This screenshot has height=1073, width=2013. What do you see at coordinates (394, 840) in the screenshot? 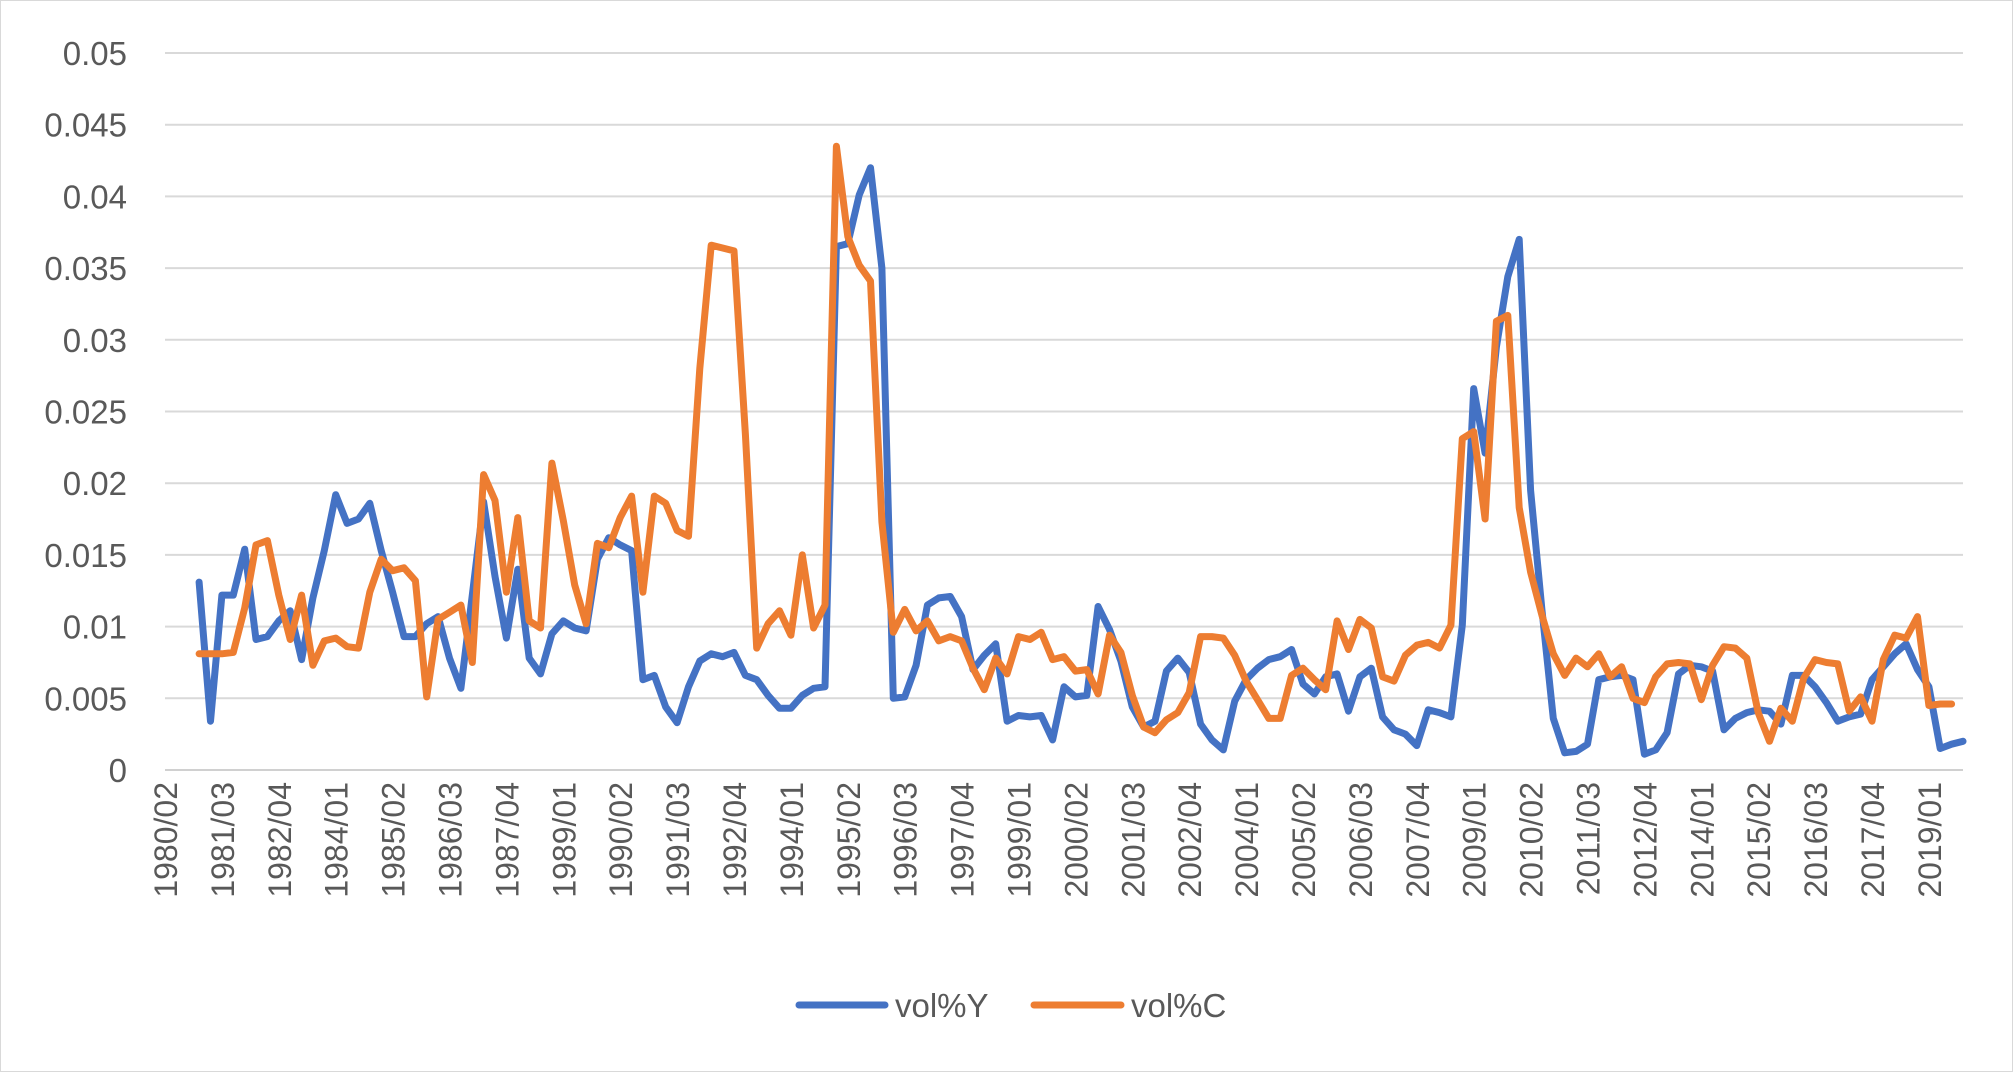
I see `x-tick-label: 1985/02` at bounding box center [394, 840].